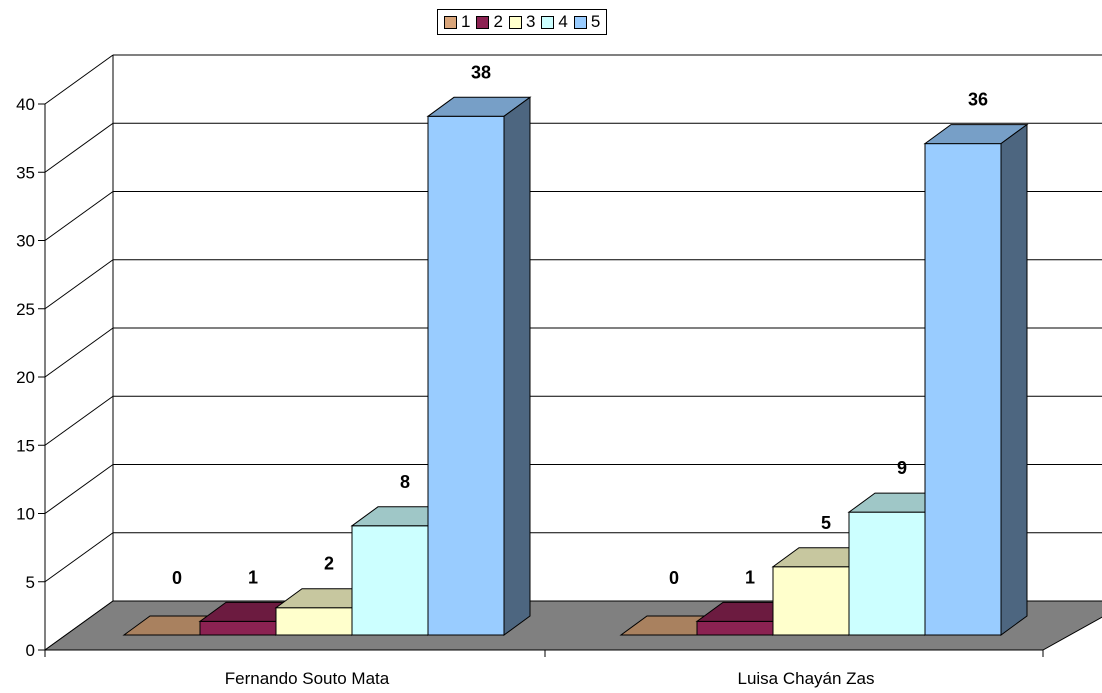 This screenshot has width=1102, height=693. Describe the element at coordinates (563, 21) in the screenshot. I see `legend-label: 4` at that location.